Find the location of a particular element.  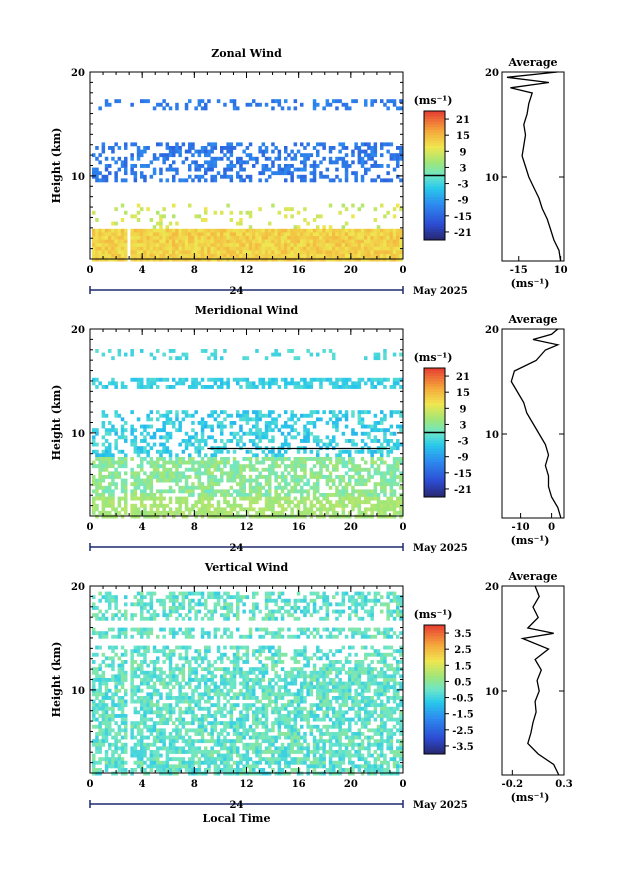

colorbar-tick-label: 3 is located at coordinates (463, 425).